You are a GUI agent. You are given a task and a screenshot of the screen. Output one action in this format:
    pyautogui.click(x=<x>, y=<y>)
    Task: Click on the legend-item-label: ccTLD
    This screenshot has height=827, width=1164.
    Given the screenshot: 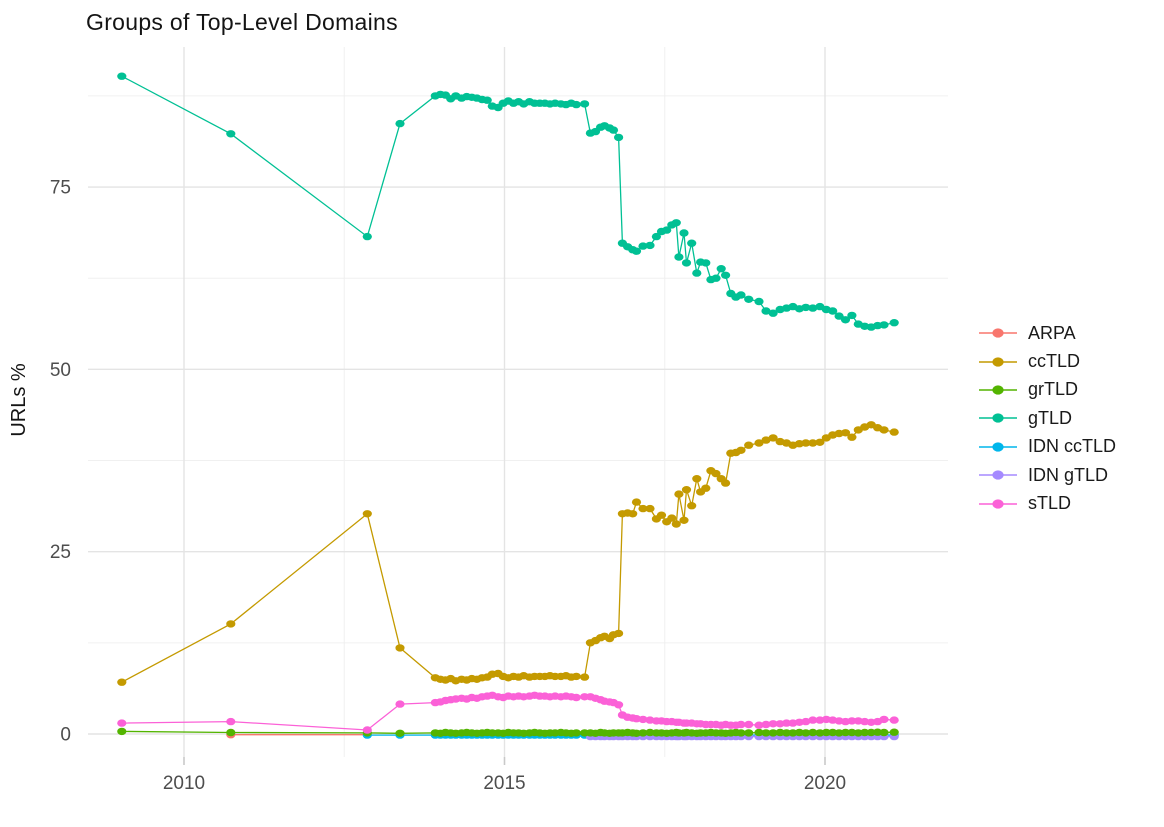 What is the action you would take?
    pyautogui.click(x=1054, y=361)
    